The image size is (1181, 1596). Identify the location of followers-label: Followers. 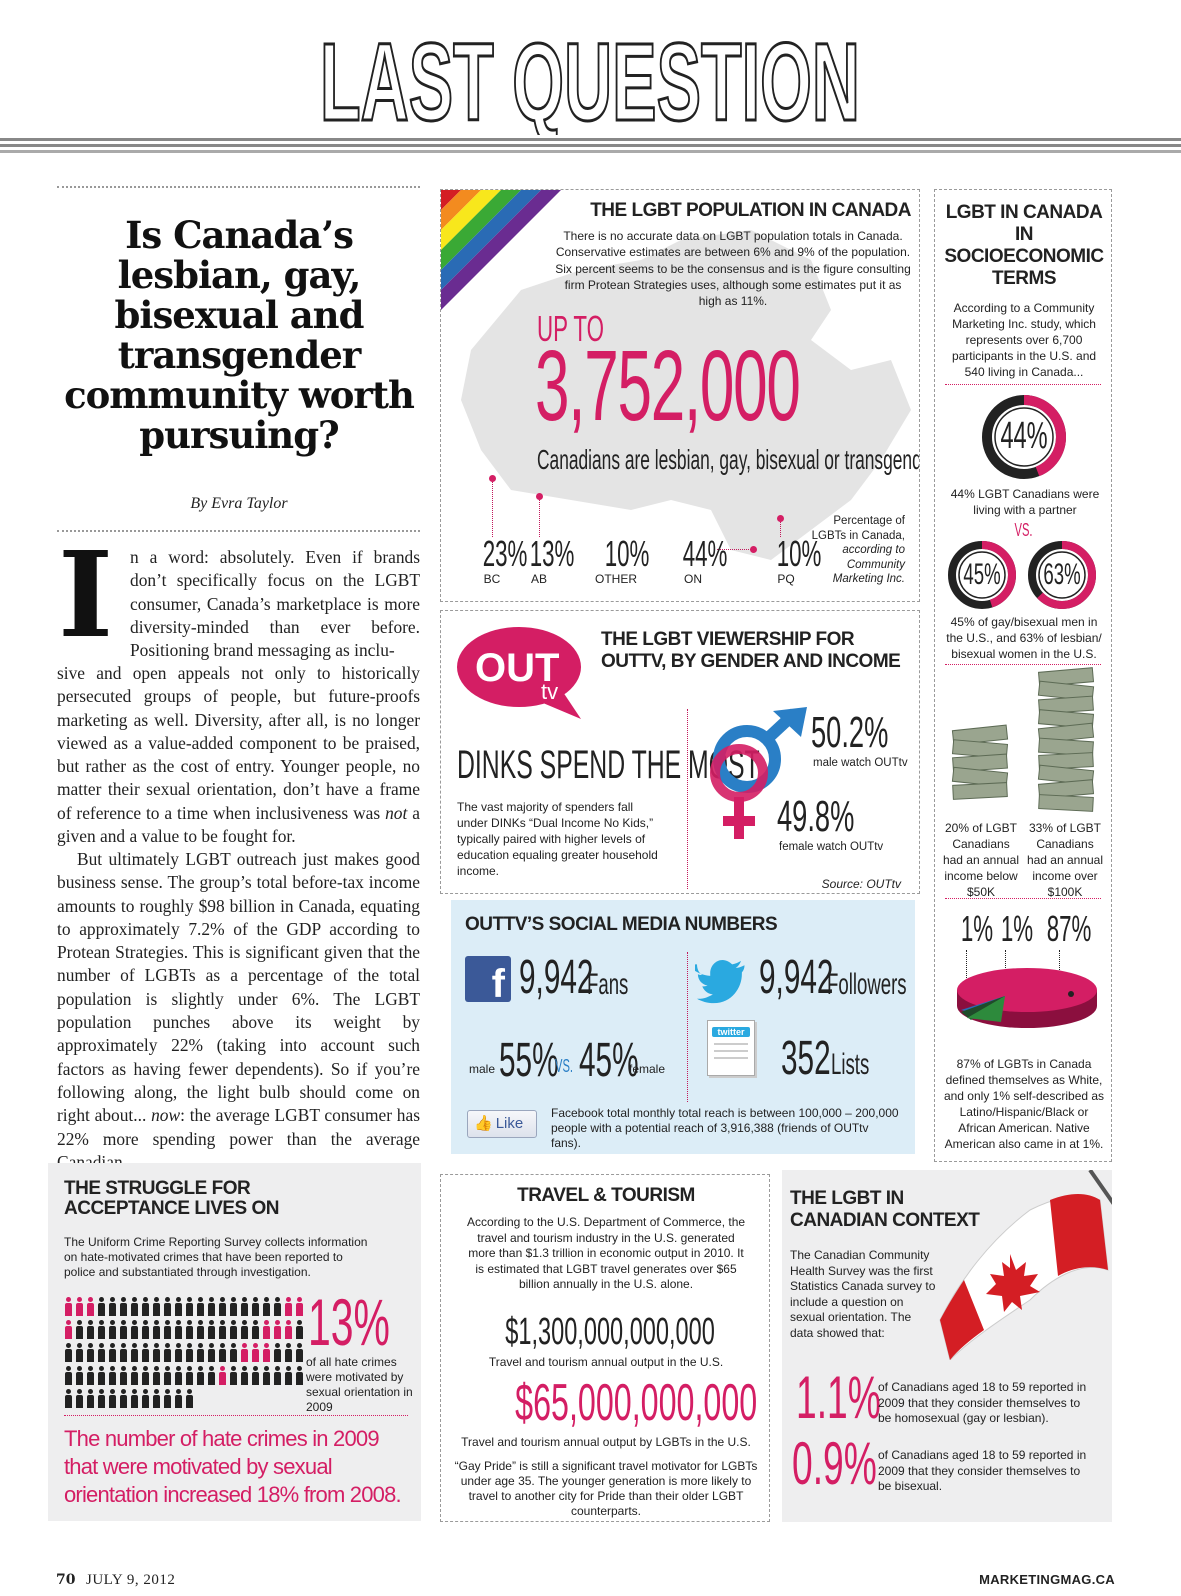
(867, 984).